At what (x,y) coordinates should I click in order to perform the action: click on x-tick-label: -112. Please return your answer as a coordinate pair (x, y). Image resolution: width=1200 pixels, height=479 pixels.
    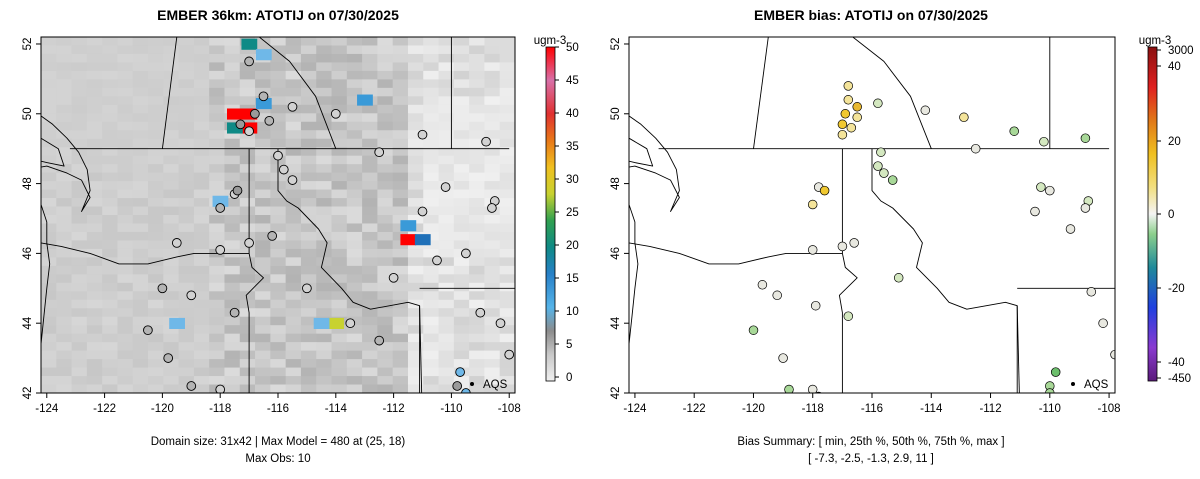
    Looking at the image, I should click on (394, 409).